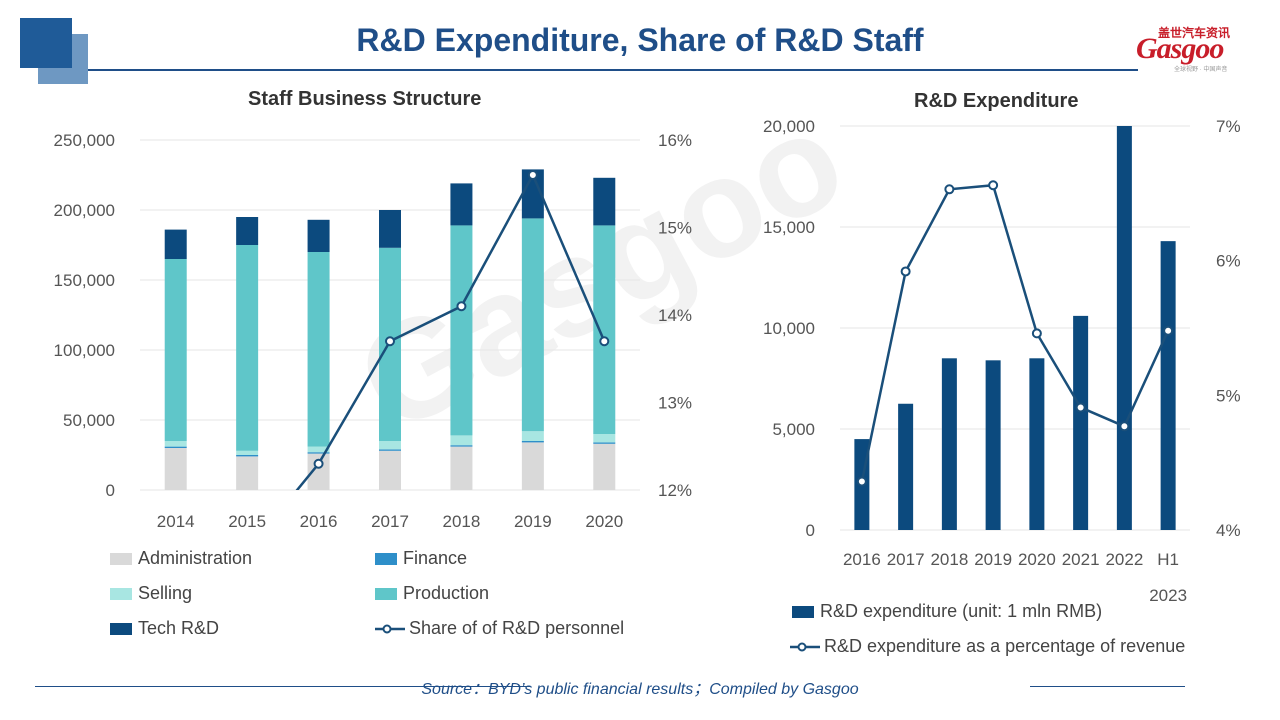  I want to click on x-tick-label: 2017, so click(906, 559).